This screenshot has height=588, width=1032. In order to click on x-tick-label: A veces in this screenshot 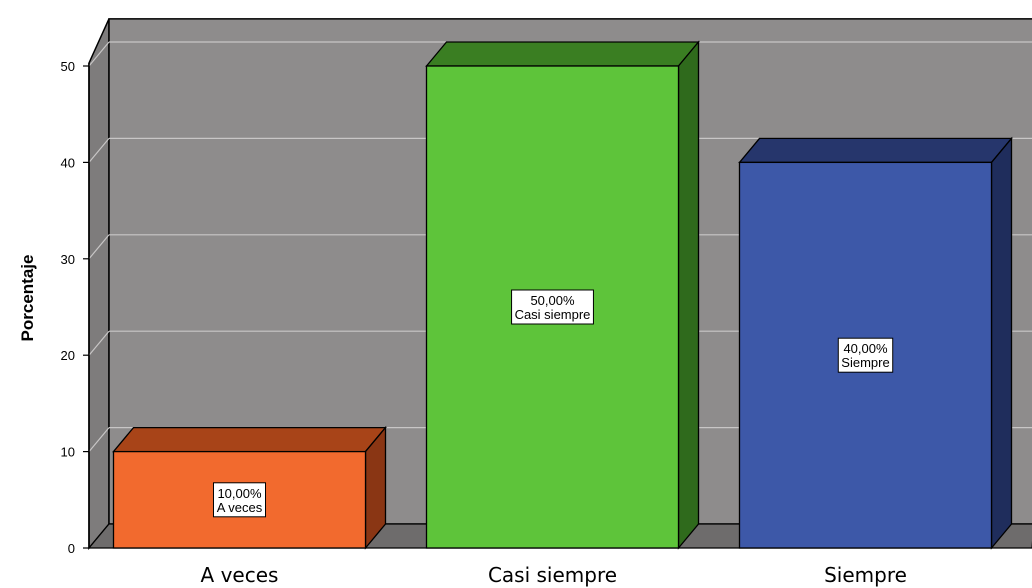, I will do `click(240, 575)`.